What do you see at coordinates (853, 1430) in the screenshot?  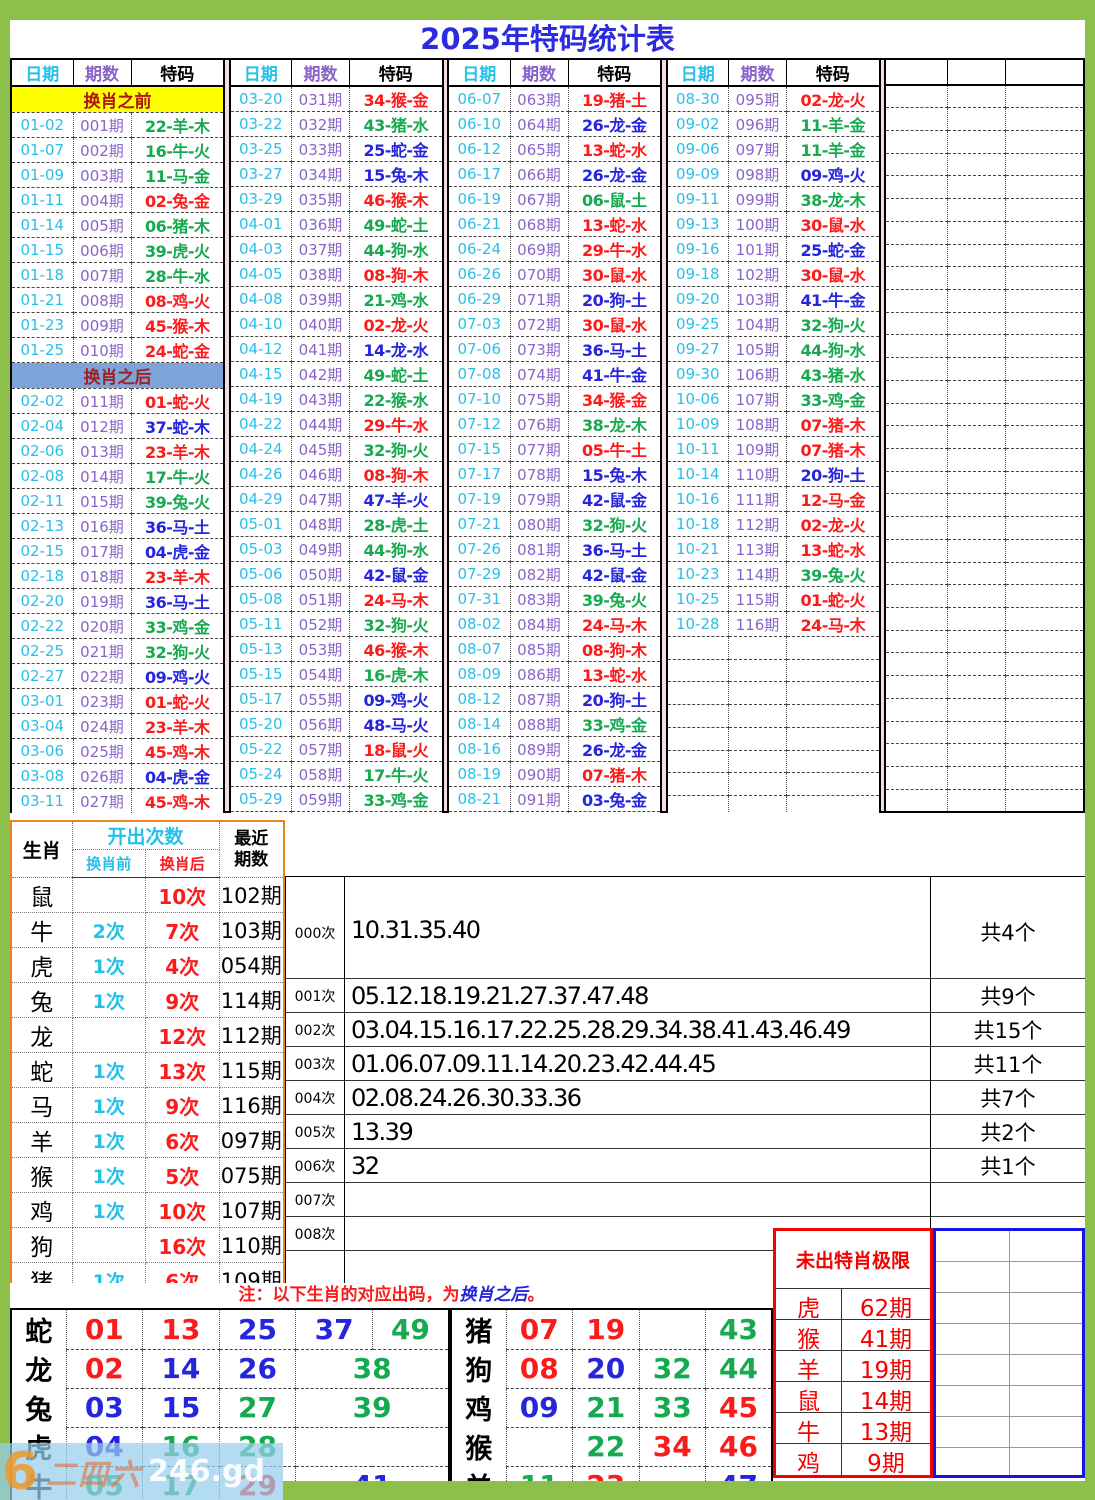 I see `limit-row: 牛 13期` at bounding box center [853, 1430].